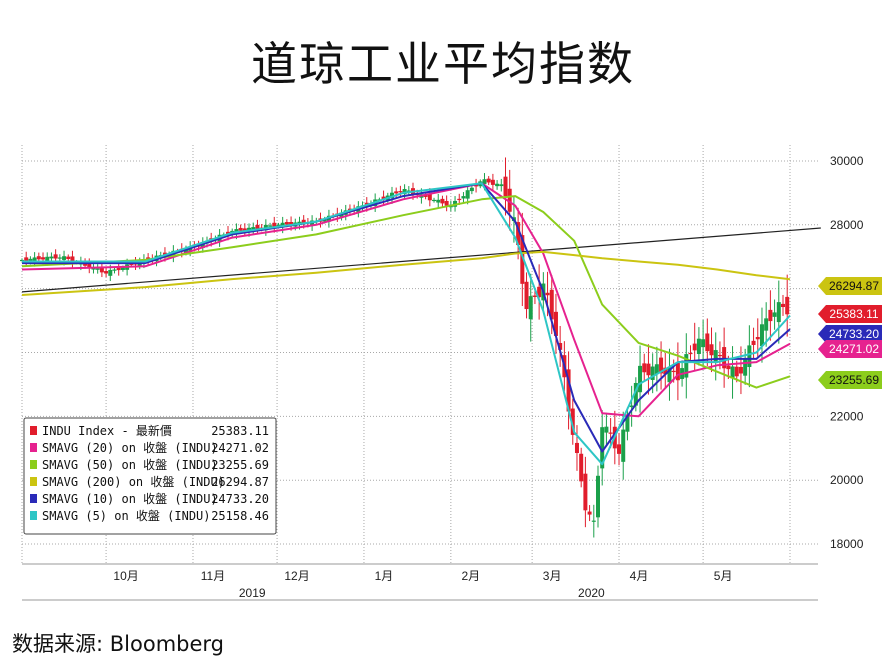 Image resolution: width=886 pixels, height=664 pixels. What do you see at coordinates (406, 273) in the screenshot?
I see `sma200-line` at bounding box center [406, 273].